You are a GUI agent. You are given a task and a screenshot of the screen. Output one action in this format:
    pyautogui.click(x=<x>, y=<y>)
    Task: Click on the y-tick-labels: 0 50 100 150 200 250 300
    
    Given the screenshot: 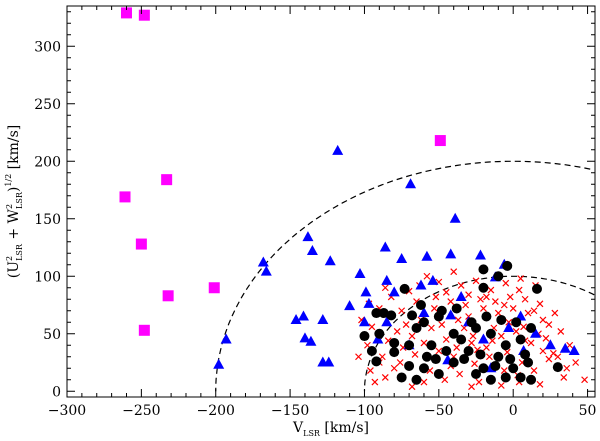 What is the action you would take?
    pyautogui.click(x=47, y=219)
    